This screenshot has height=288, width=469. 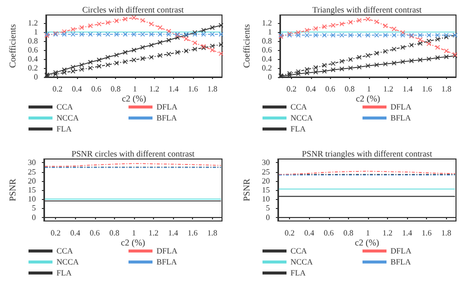 I want to click on chart-title: PSNR circles with different contrast, so click(x=133, y=153).